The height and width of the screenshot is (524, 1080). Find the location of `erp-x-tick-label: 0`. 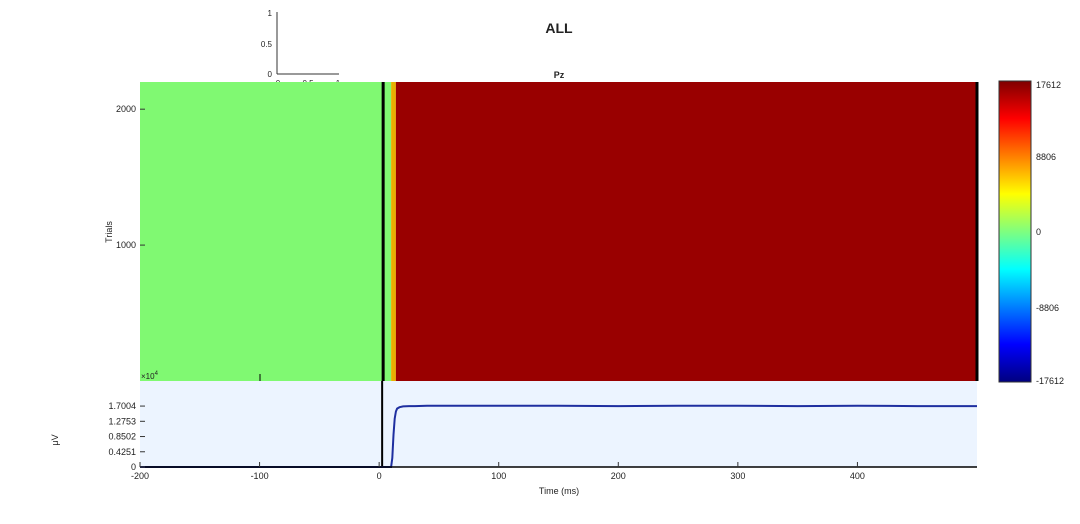

erp-x-tick-label: 0 is located at coordinates (379, 476).